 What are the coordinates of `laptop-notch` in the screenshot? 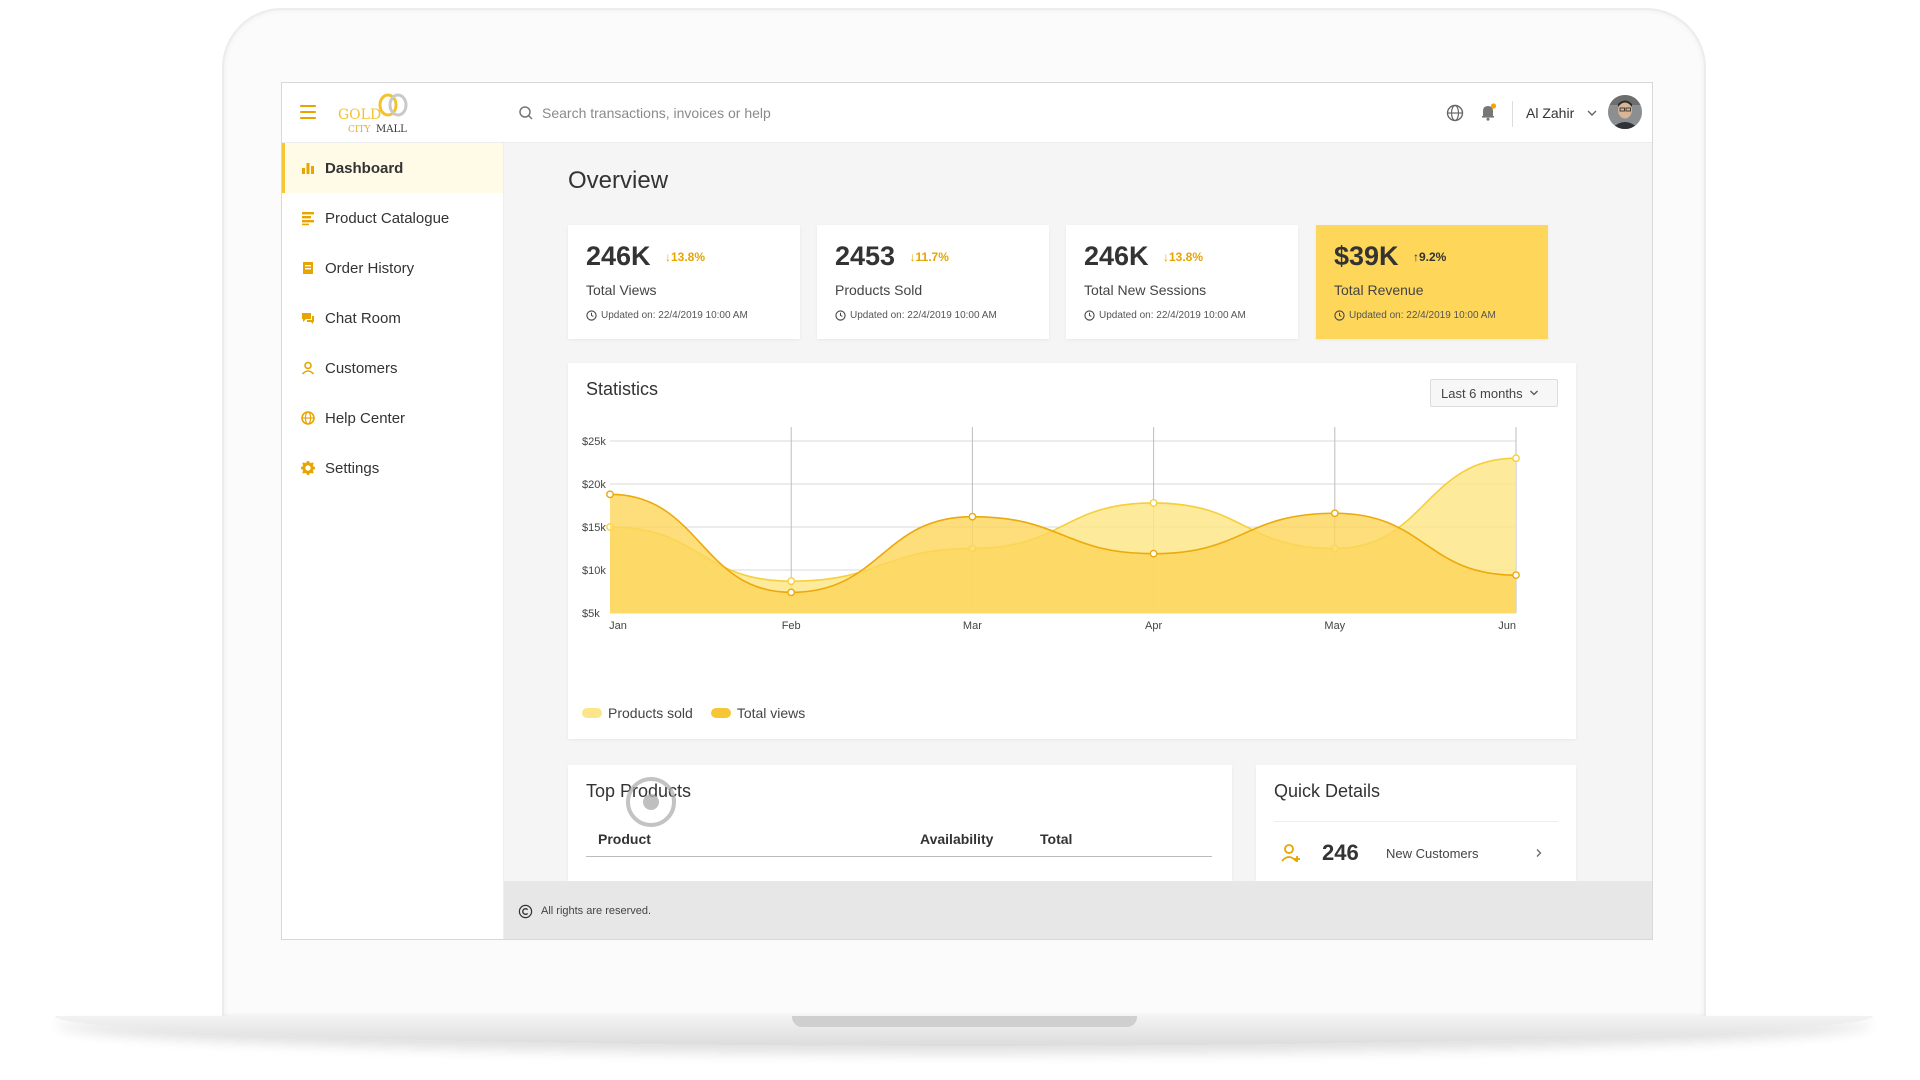 It's located at (964, 1021).